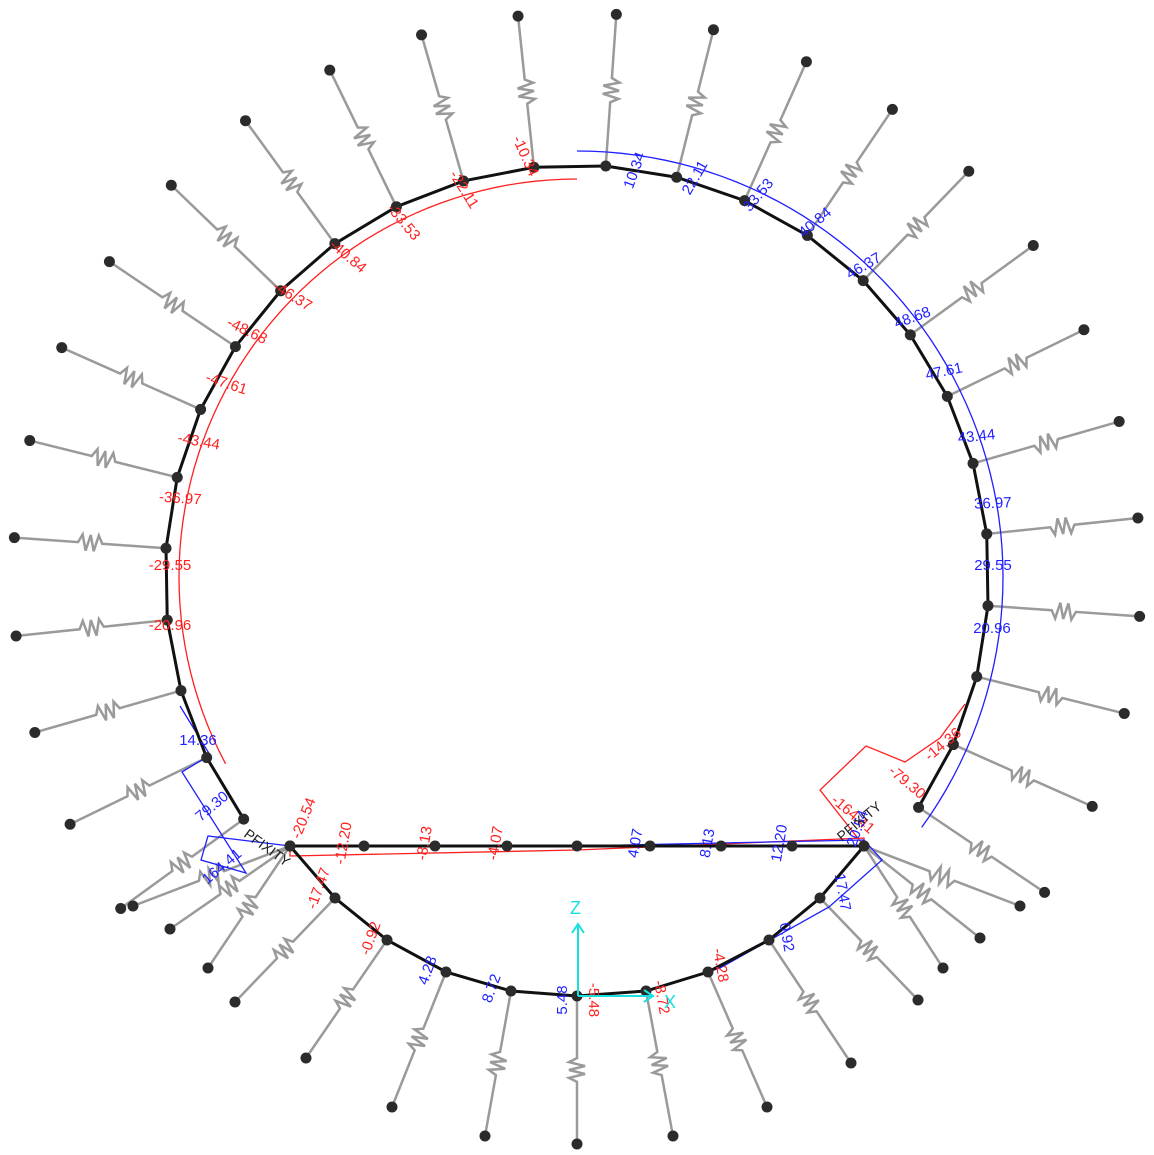 The height and width of the screenshot is (1155, 1154). Describe the element at coordinates (593, 1000) in the screenshot. I see `invert-value-label: -5.48` at that location.